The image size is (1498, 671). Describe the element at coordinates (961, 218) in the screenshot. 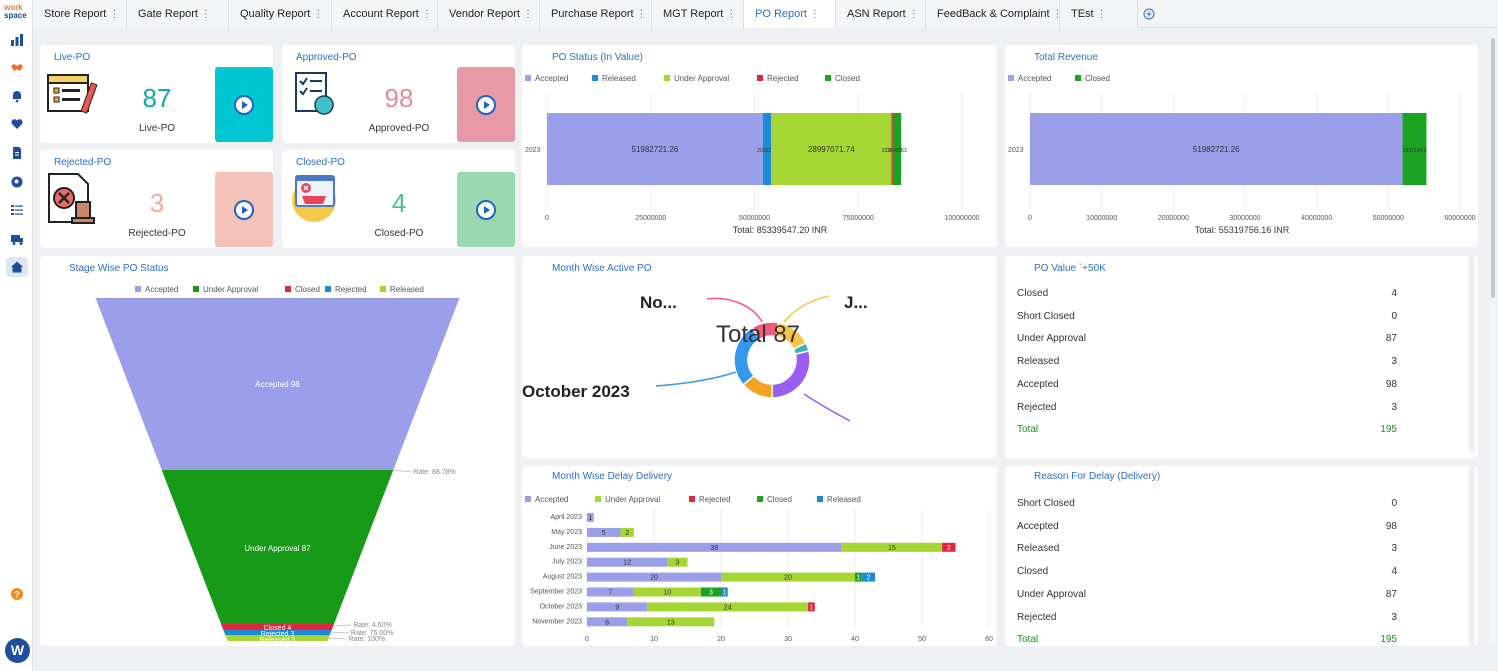

I see `x-tick-label: 100000000` at that location.